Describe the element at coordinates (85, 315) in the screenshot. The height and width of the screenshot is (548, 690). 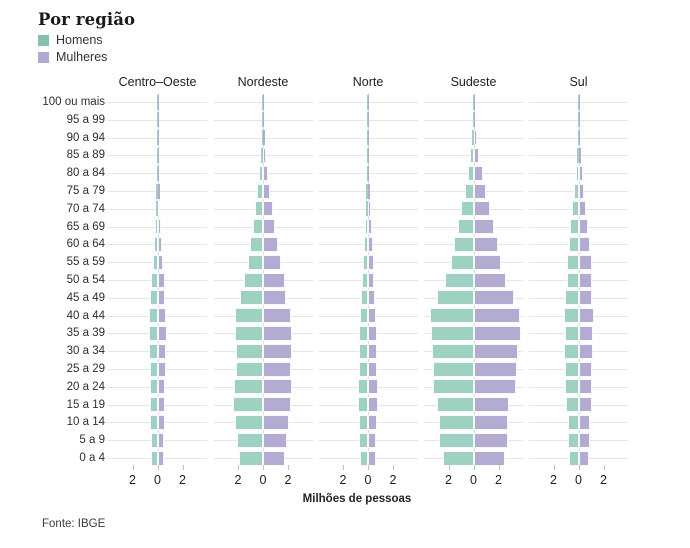
I see `age-group-label: 40 a 44` at that location.